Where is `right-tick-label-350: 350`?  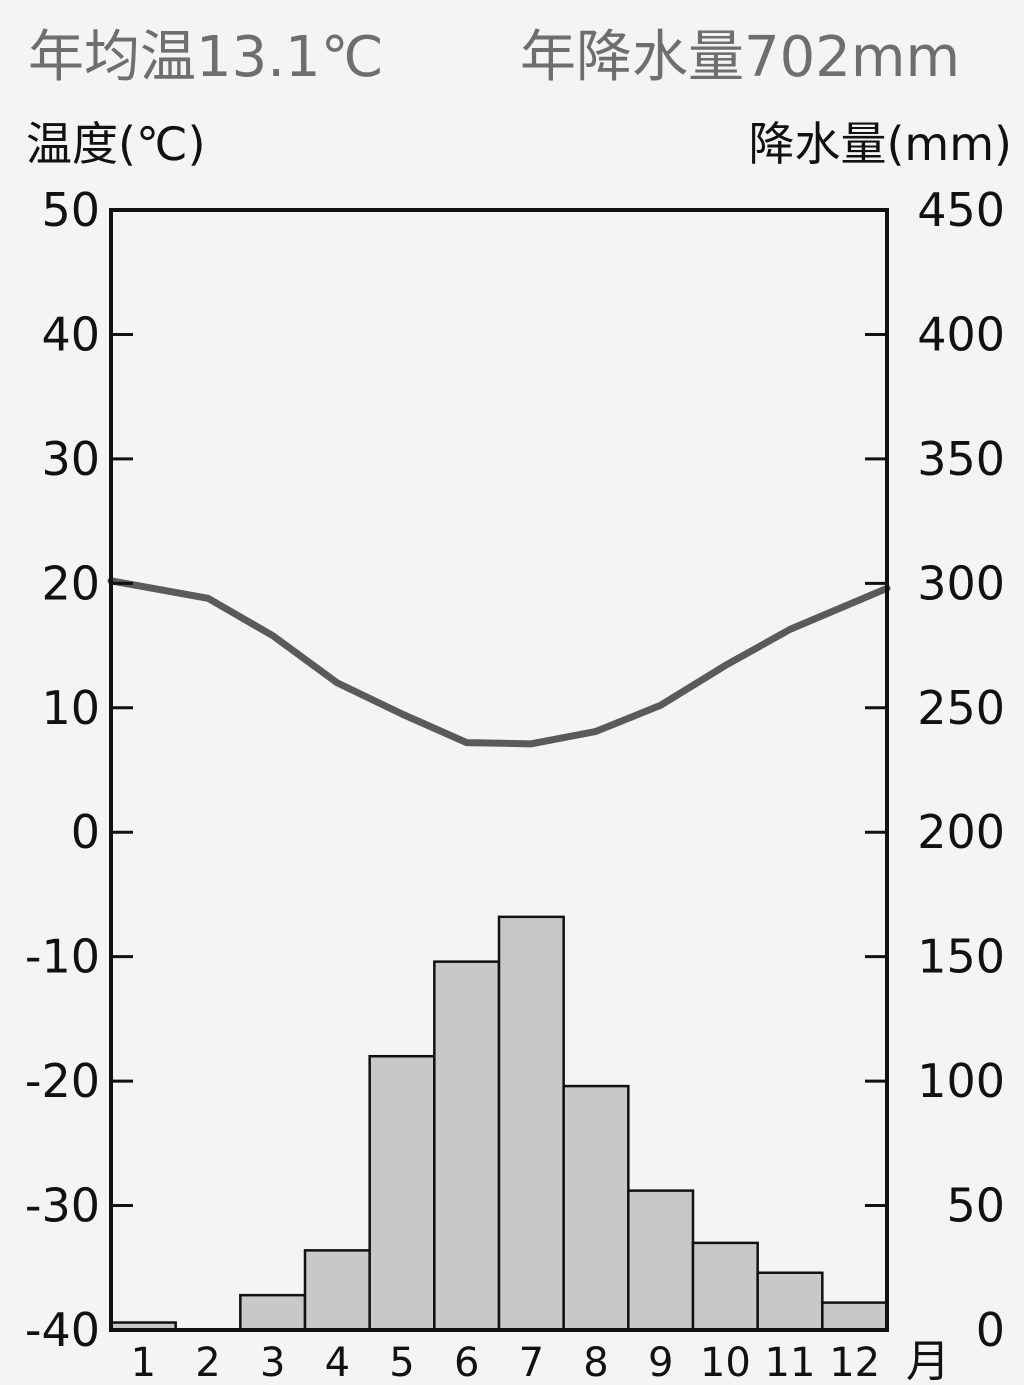
right-tick-label-350: 350 is located at coordinates (961, 459).